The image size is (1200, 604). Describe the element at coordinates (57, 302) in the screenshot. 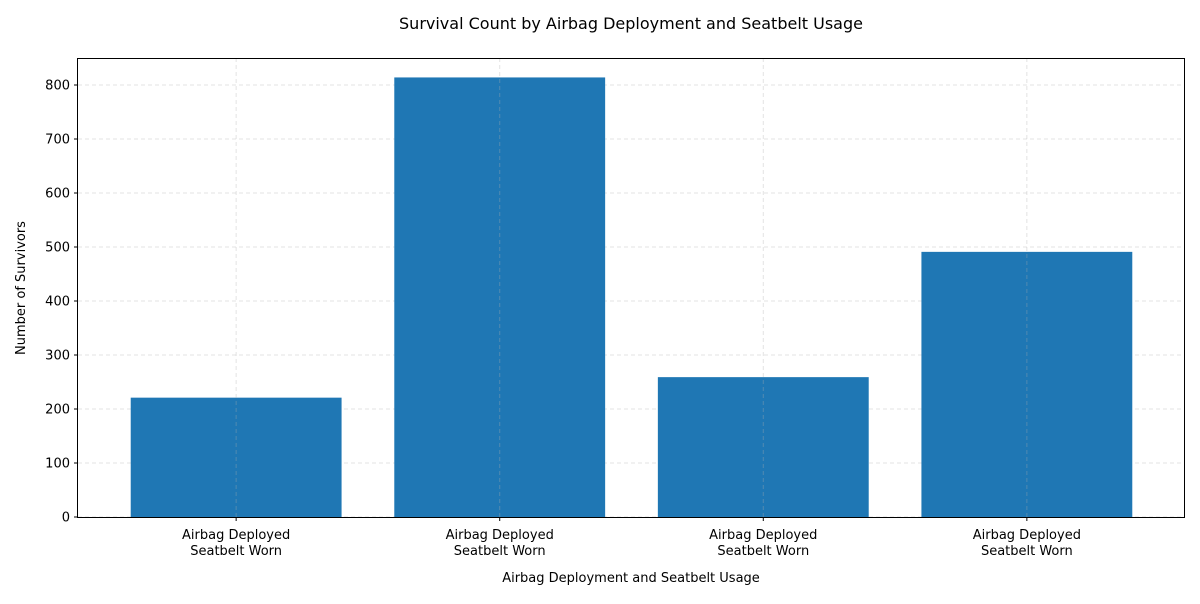

I see `y-tick-label: 400` at that location.